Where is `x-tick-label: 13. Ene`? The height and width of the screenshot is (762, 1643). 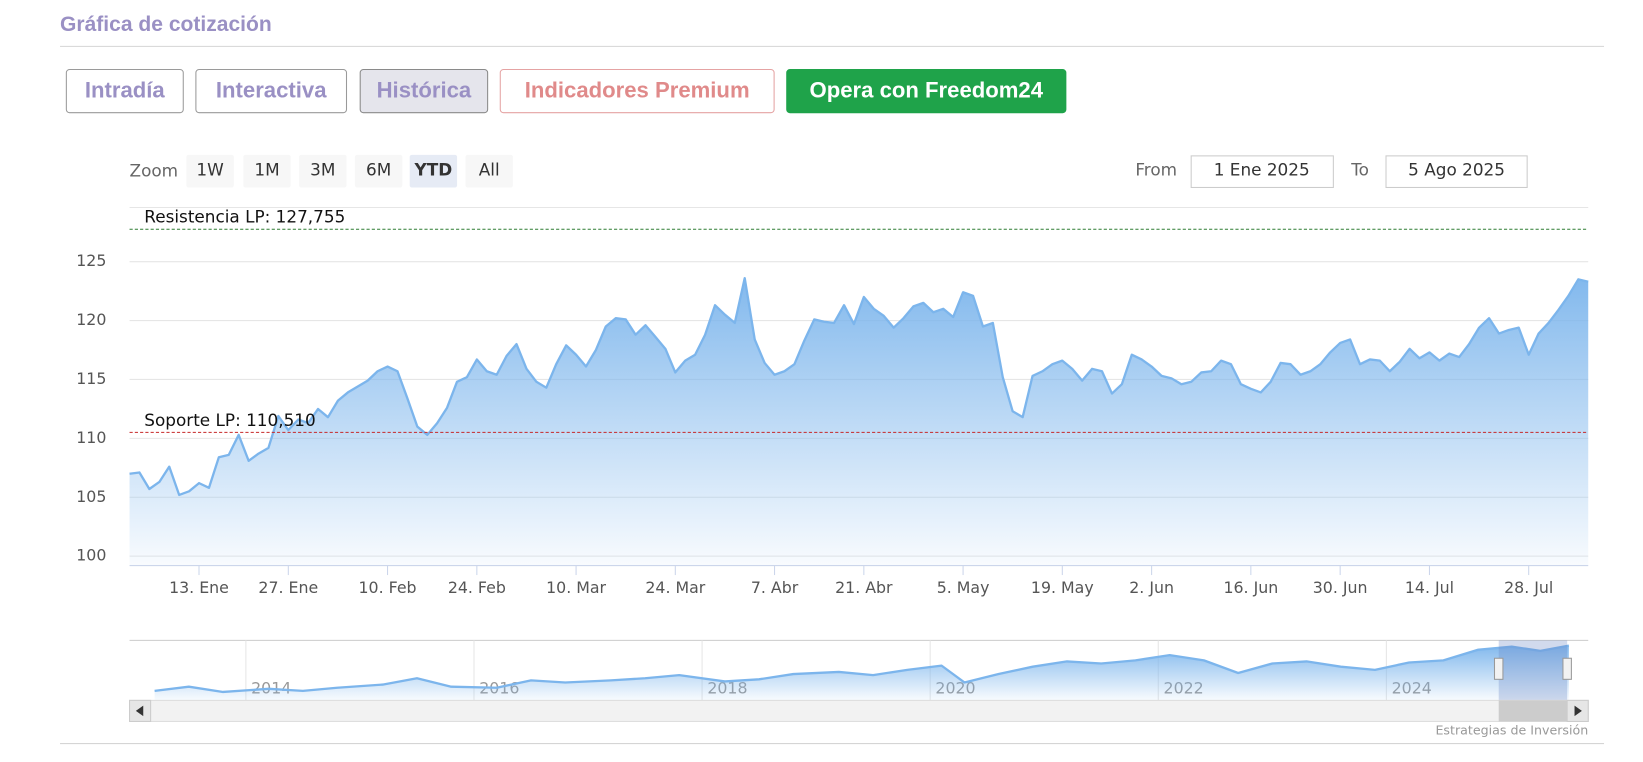
x-tick-label: 13. Ene is located at coordinates (199, 587).